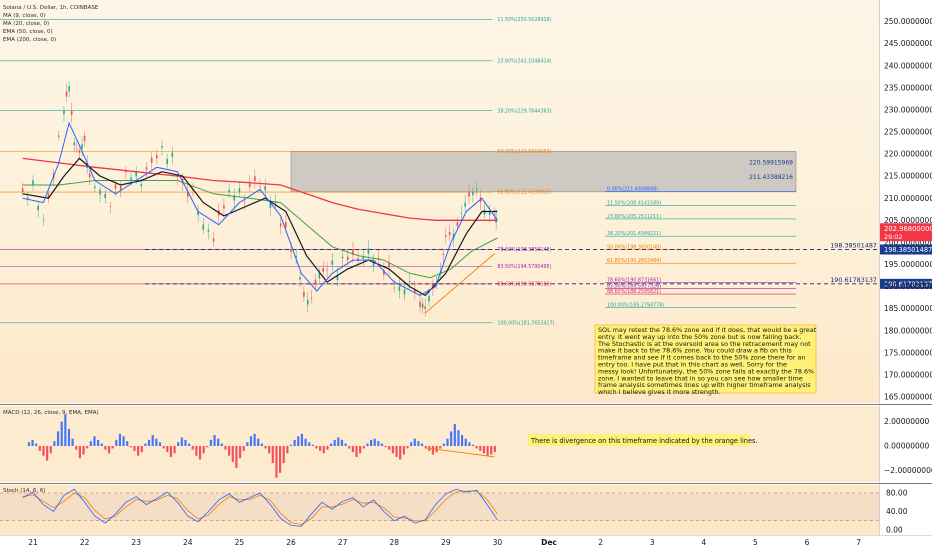 This screenshot has height=554, width=932. Describe the element at coordinates (705, 359) in the screenshot. I see `analysis-note-box` at that location.